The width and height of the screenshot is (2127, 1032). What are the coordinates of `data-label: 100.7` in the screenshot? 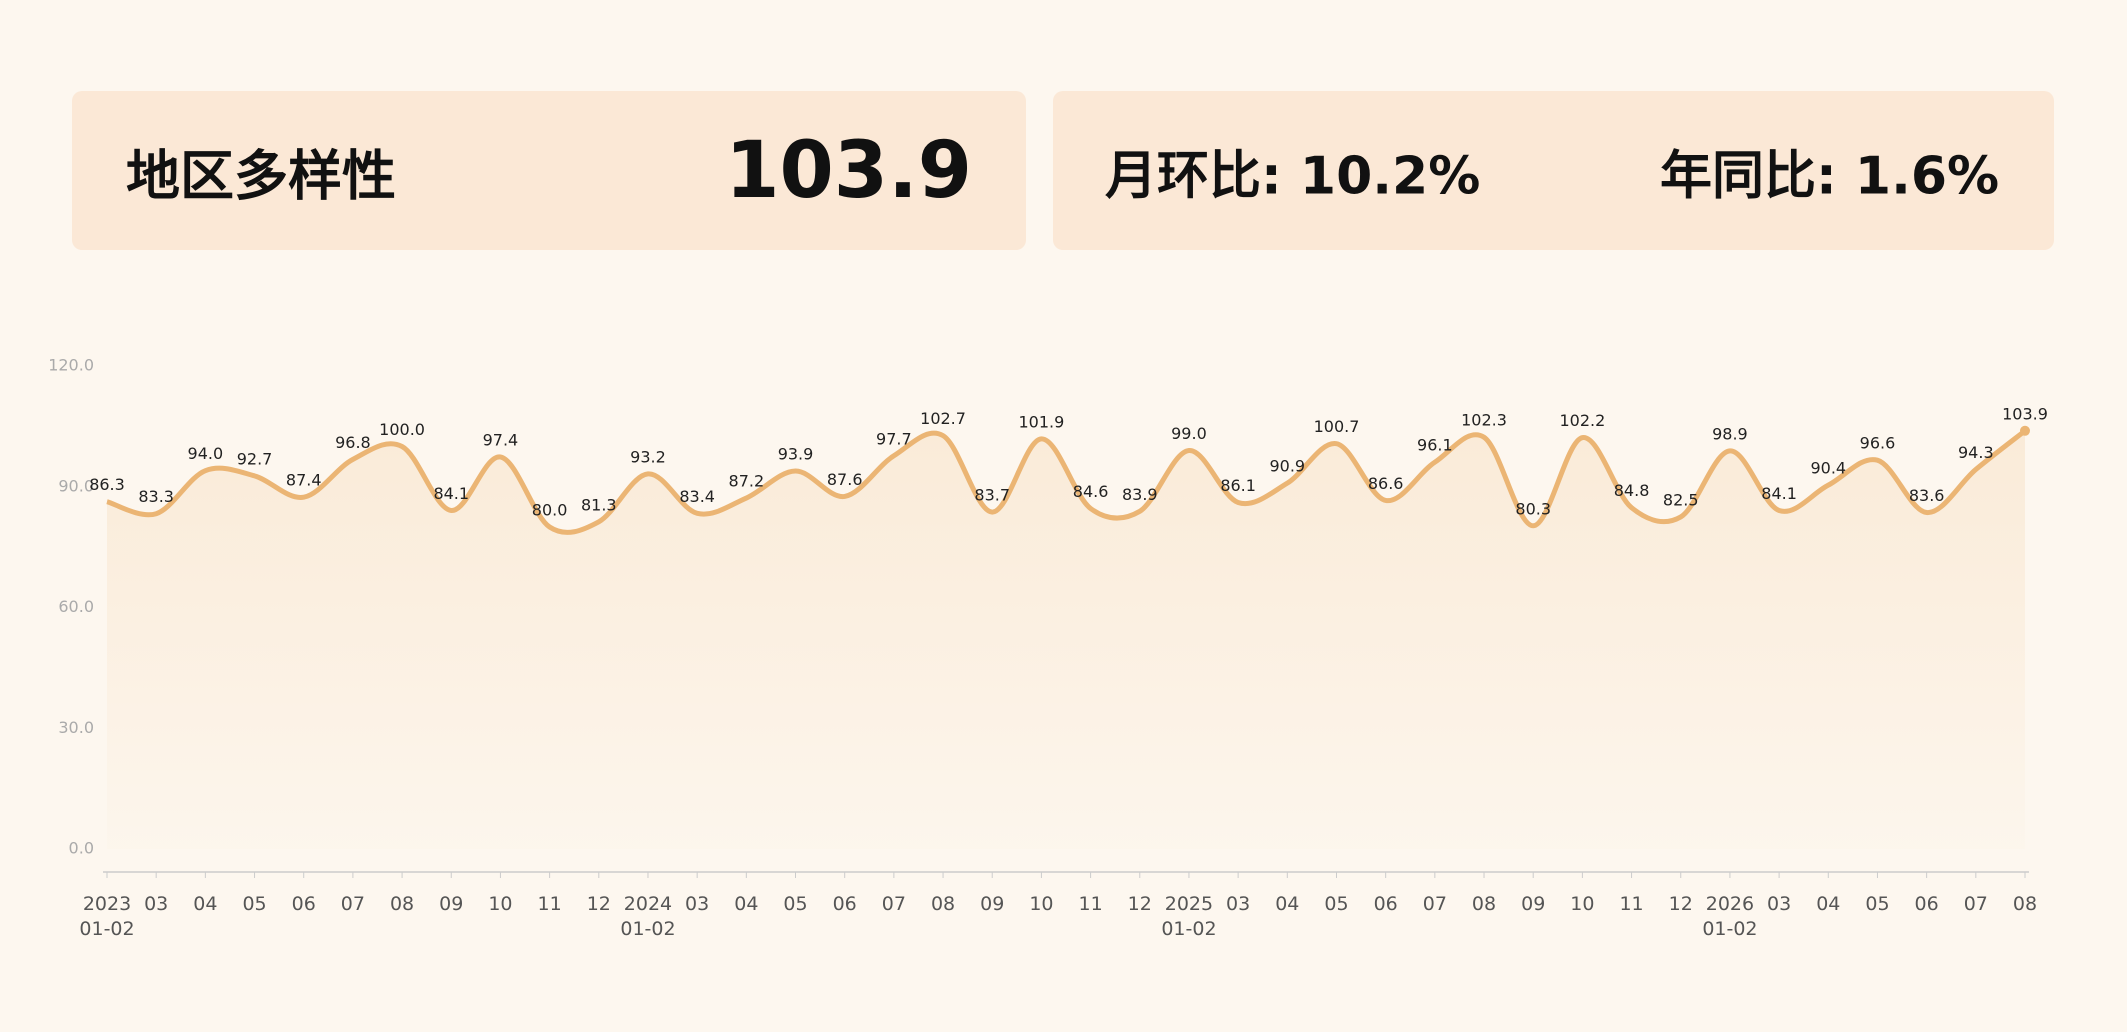 It's located at (1337, 426).